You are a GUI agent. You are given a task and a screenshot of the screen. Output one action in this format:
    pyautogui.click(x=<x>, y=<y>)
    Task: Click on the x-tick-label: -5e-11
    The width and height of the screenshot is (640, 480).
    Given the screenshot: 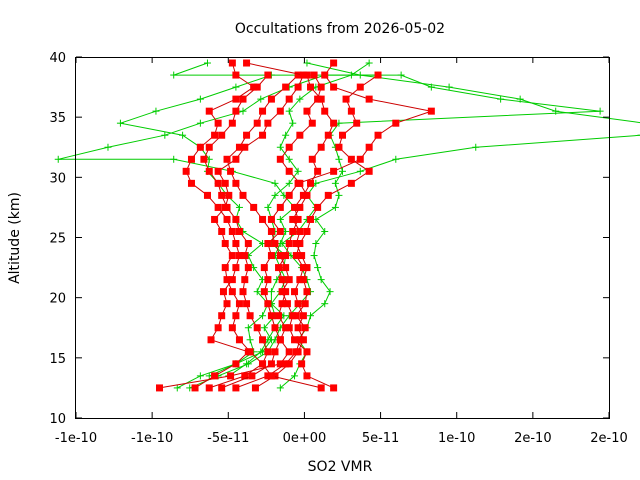 What is the action you would take?
    pyautogui.click(x=228, y=438)
    